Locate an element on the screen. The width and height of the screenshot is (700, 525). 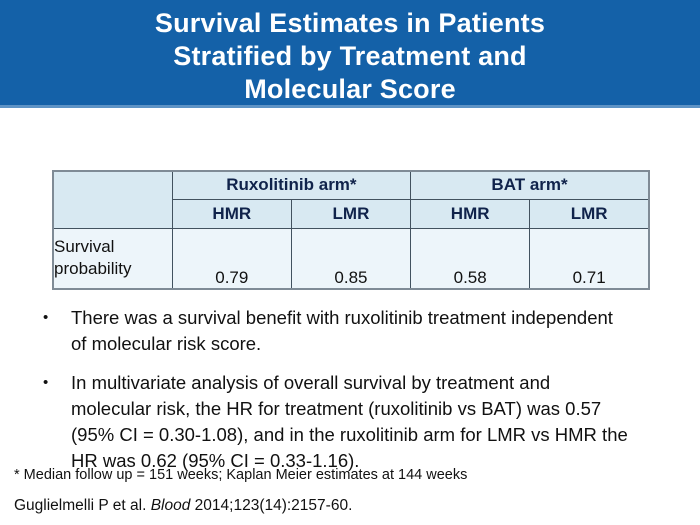
page-title-line-3: Molecular Score is located at coordinates (350, 89).